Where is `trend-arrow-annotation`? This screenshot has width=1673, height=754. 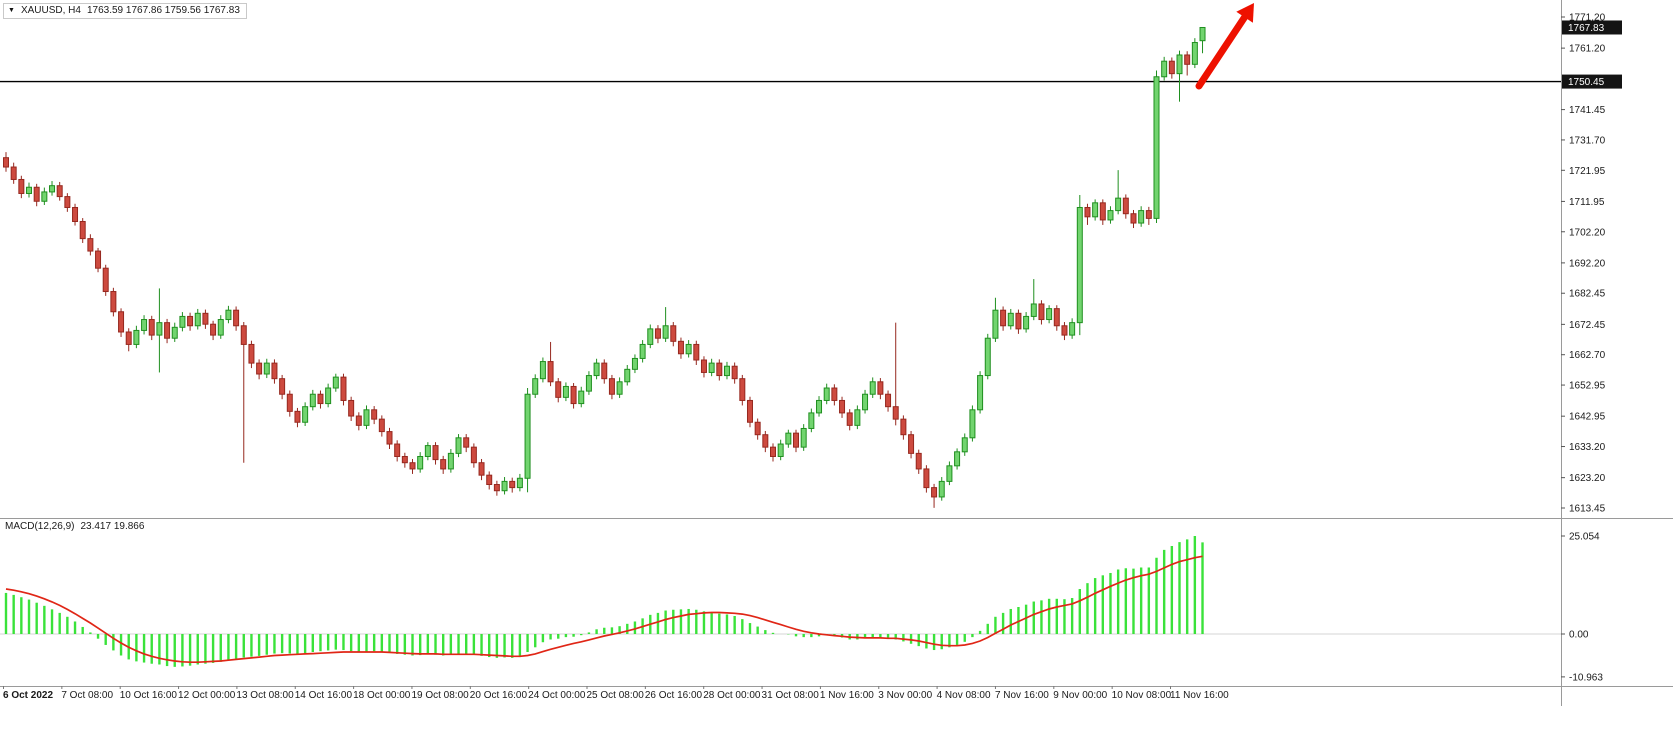
trend-arrow-annotation is located at coordinates (1224, 46).